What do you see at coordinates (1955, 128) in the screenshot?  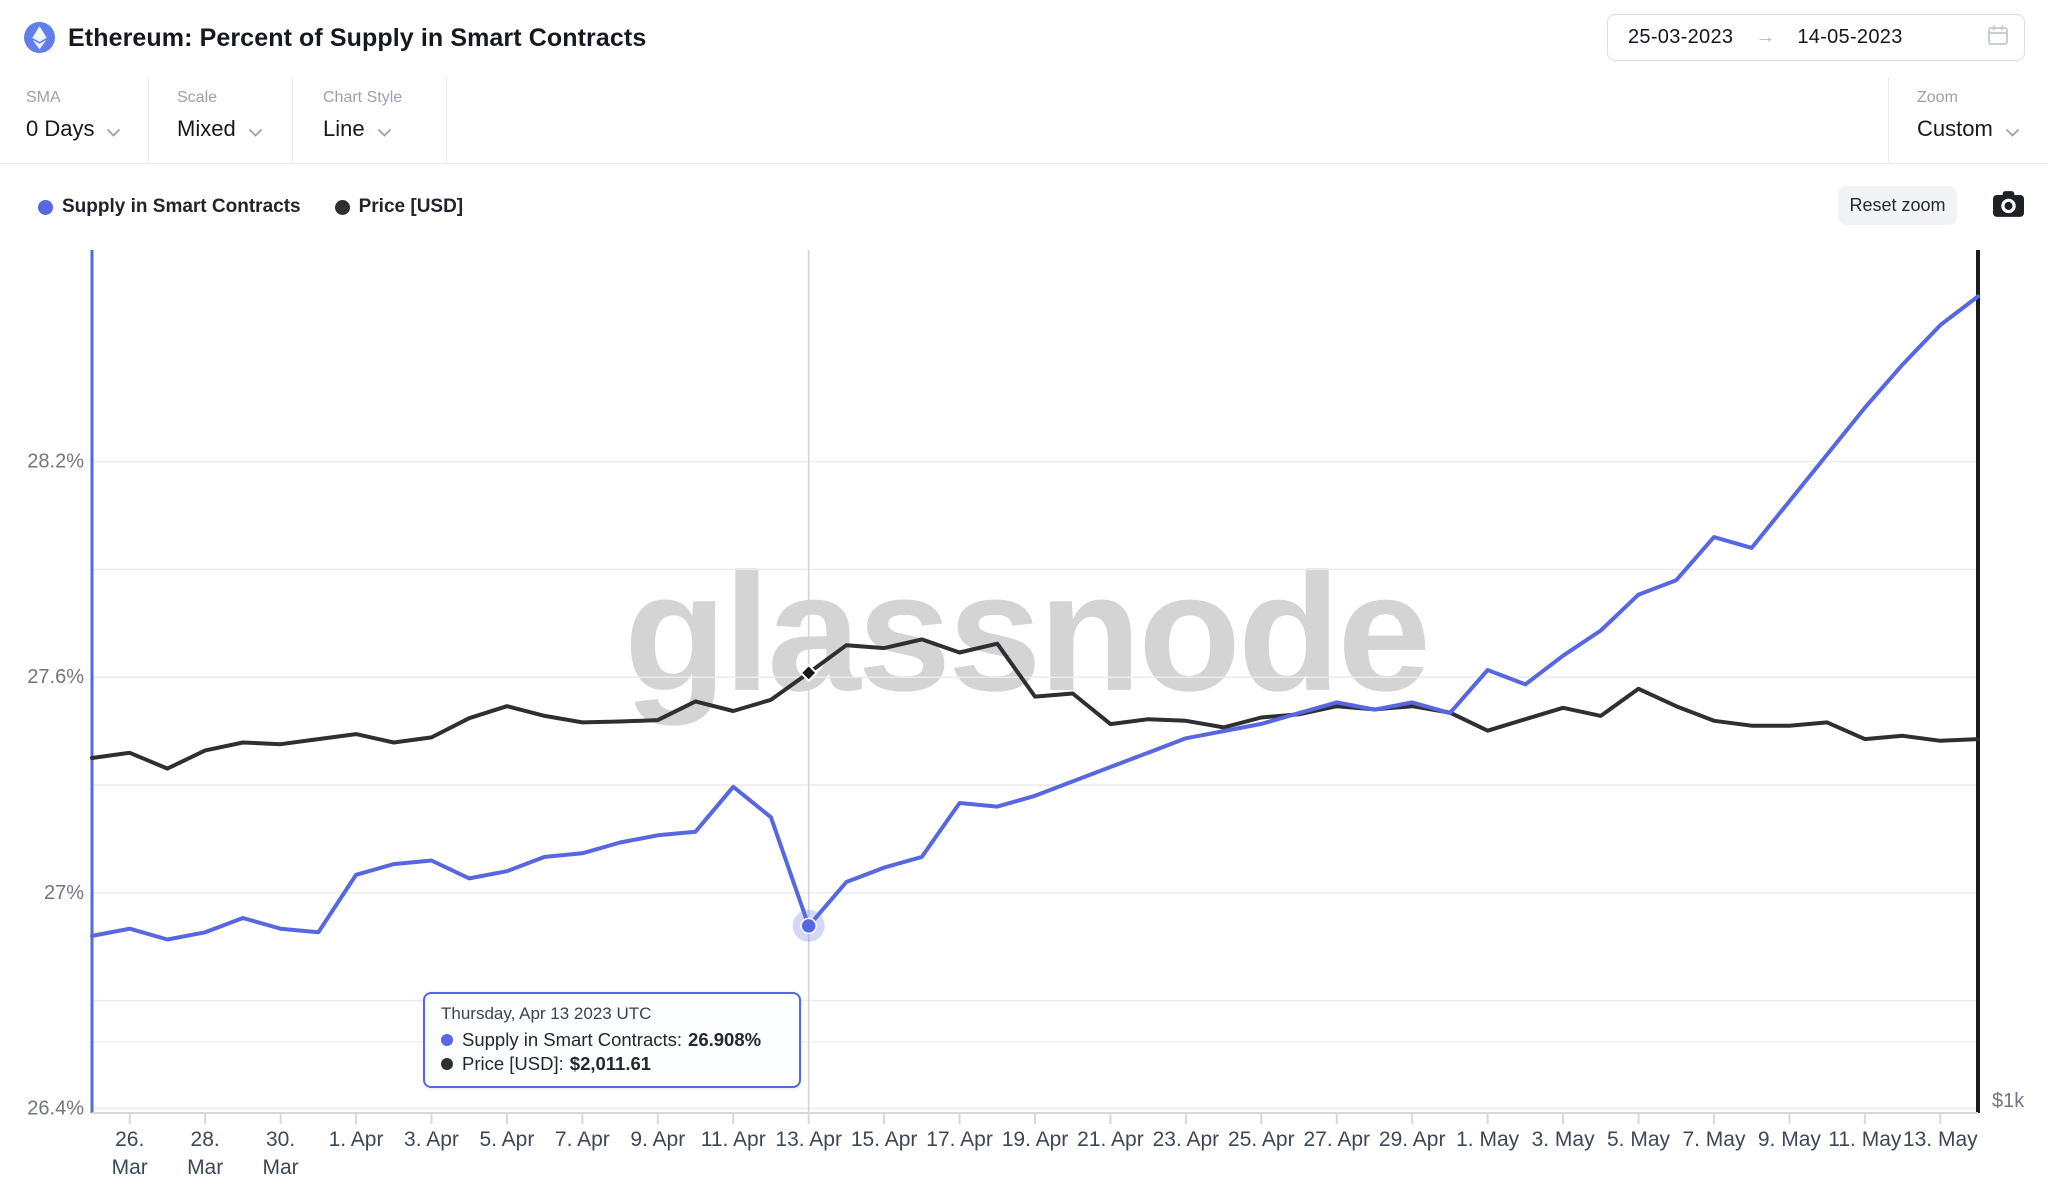 I see `zoom-value: Custom` at bounding box center [1955, 128].